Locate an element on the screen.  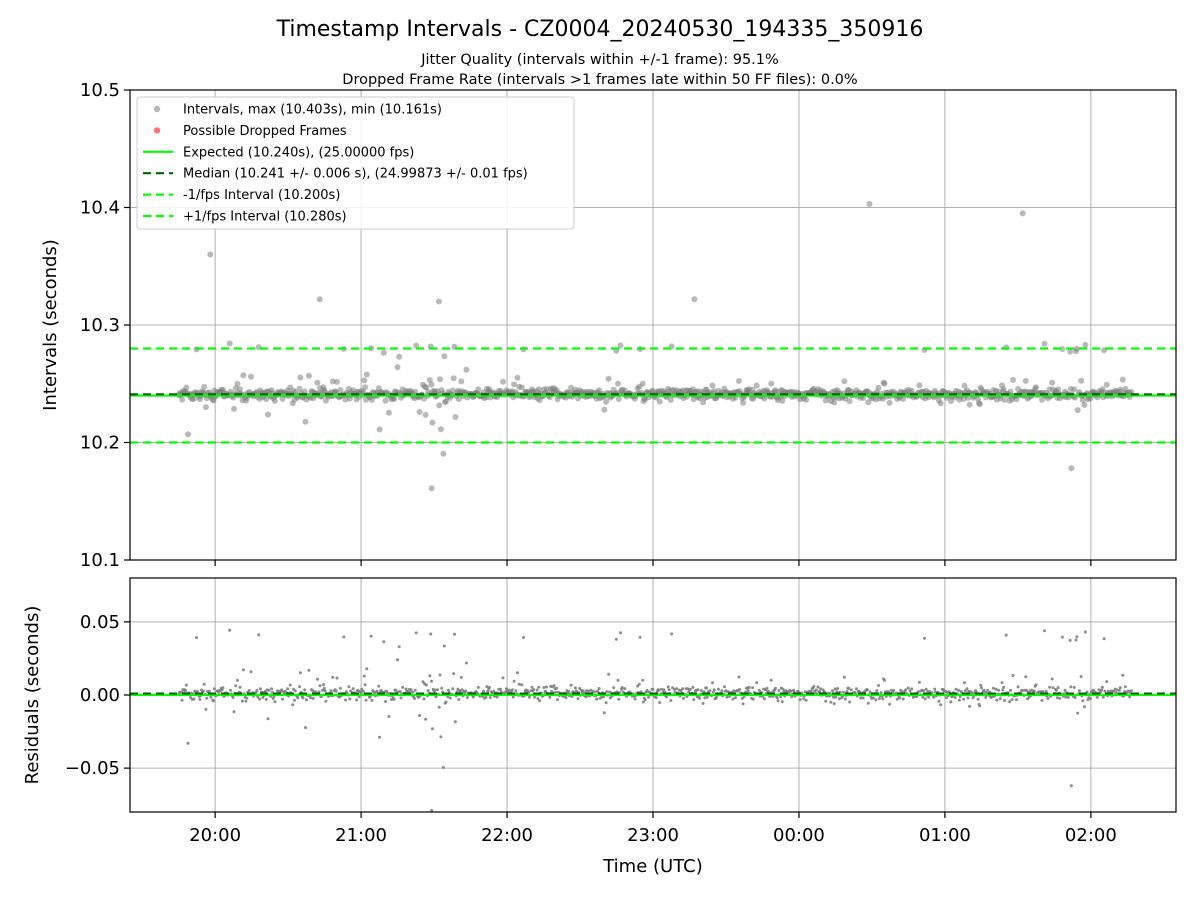
residuals-y-axis-label: Residuals (seconds) is located at coordinates (32, 695).